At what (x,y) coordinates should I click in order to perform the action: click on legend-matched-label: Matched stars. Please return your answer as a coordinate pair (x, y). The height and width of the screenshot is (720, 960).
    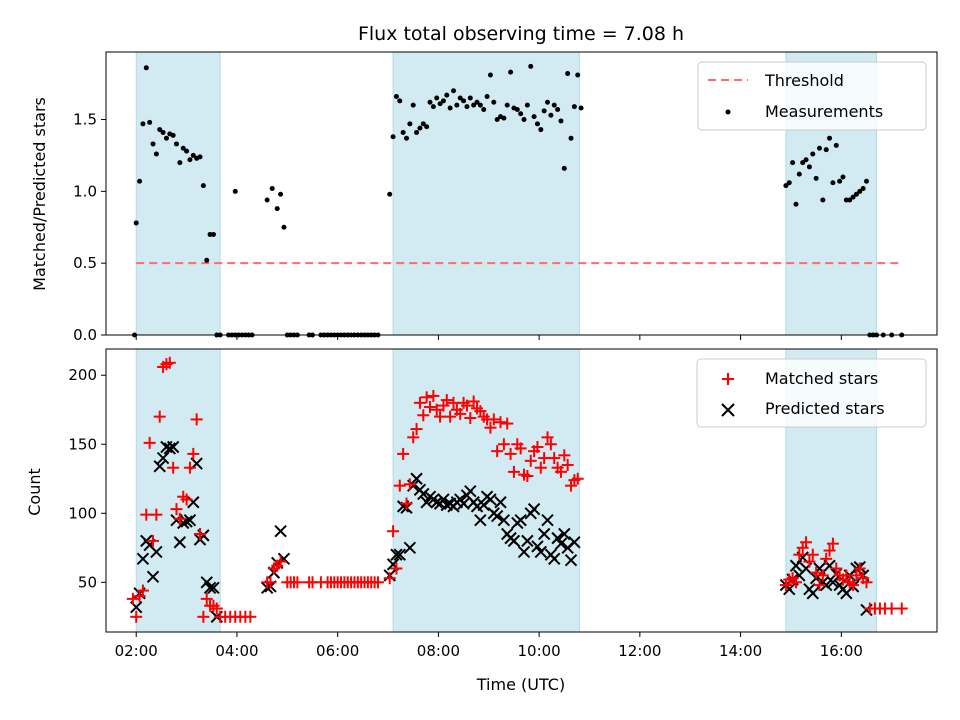
    Looking at the image, I should click on (821, 378).